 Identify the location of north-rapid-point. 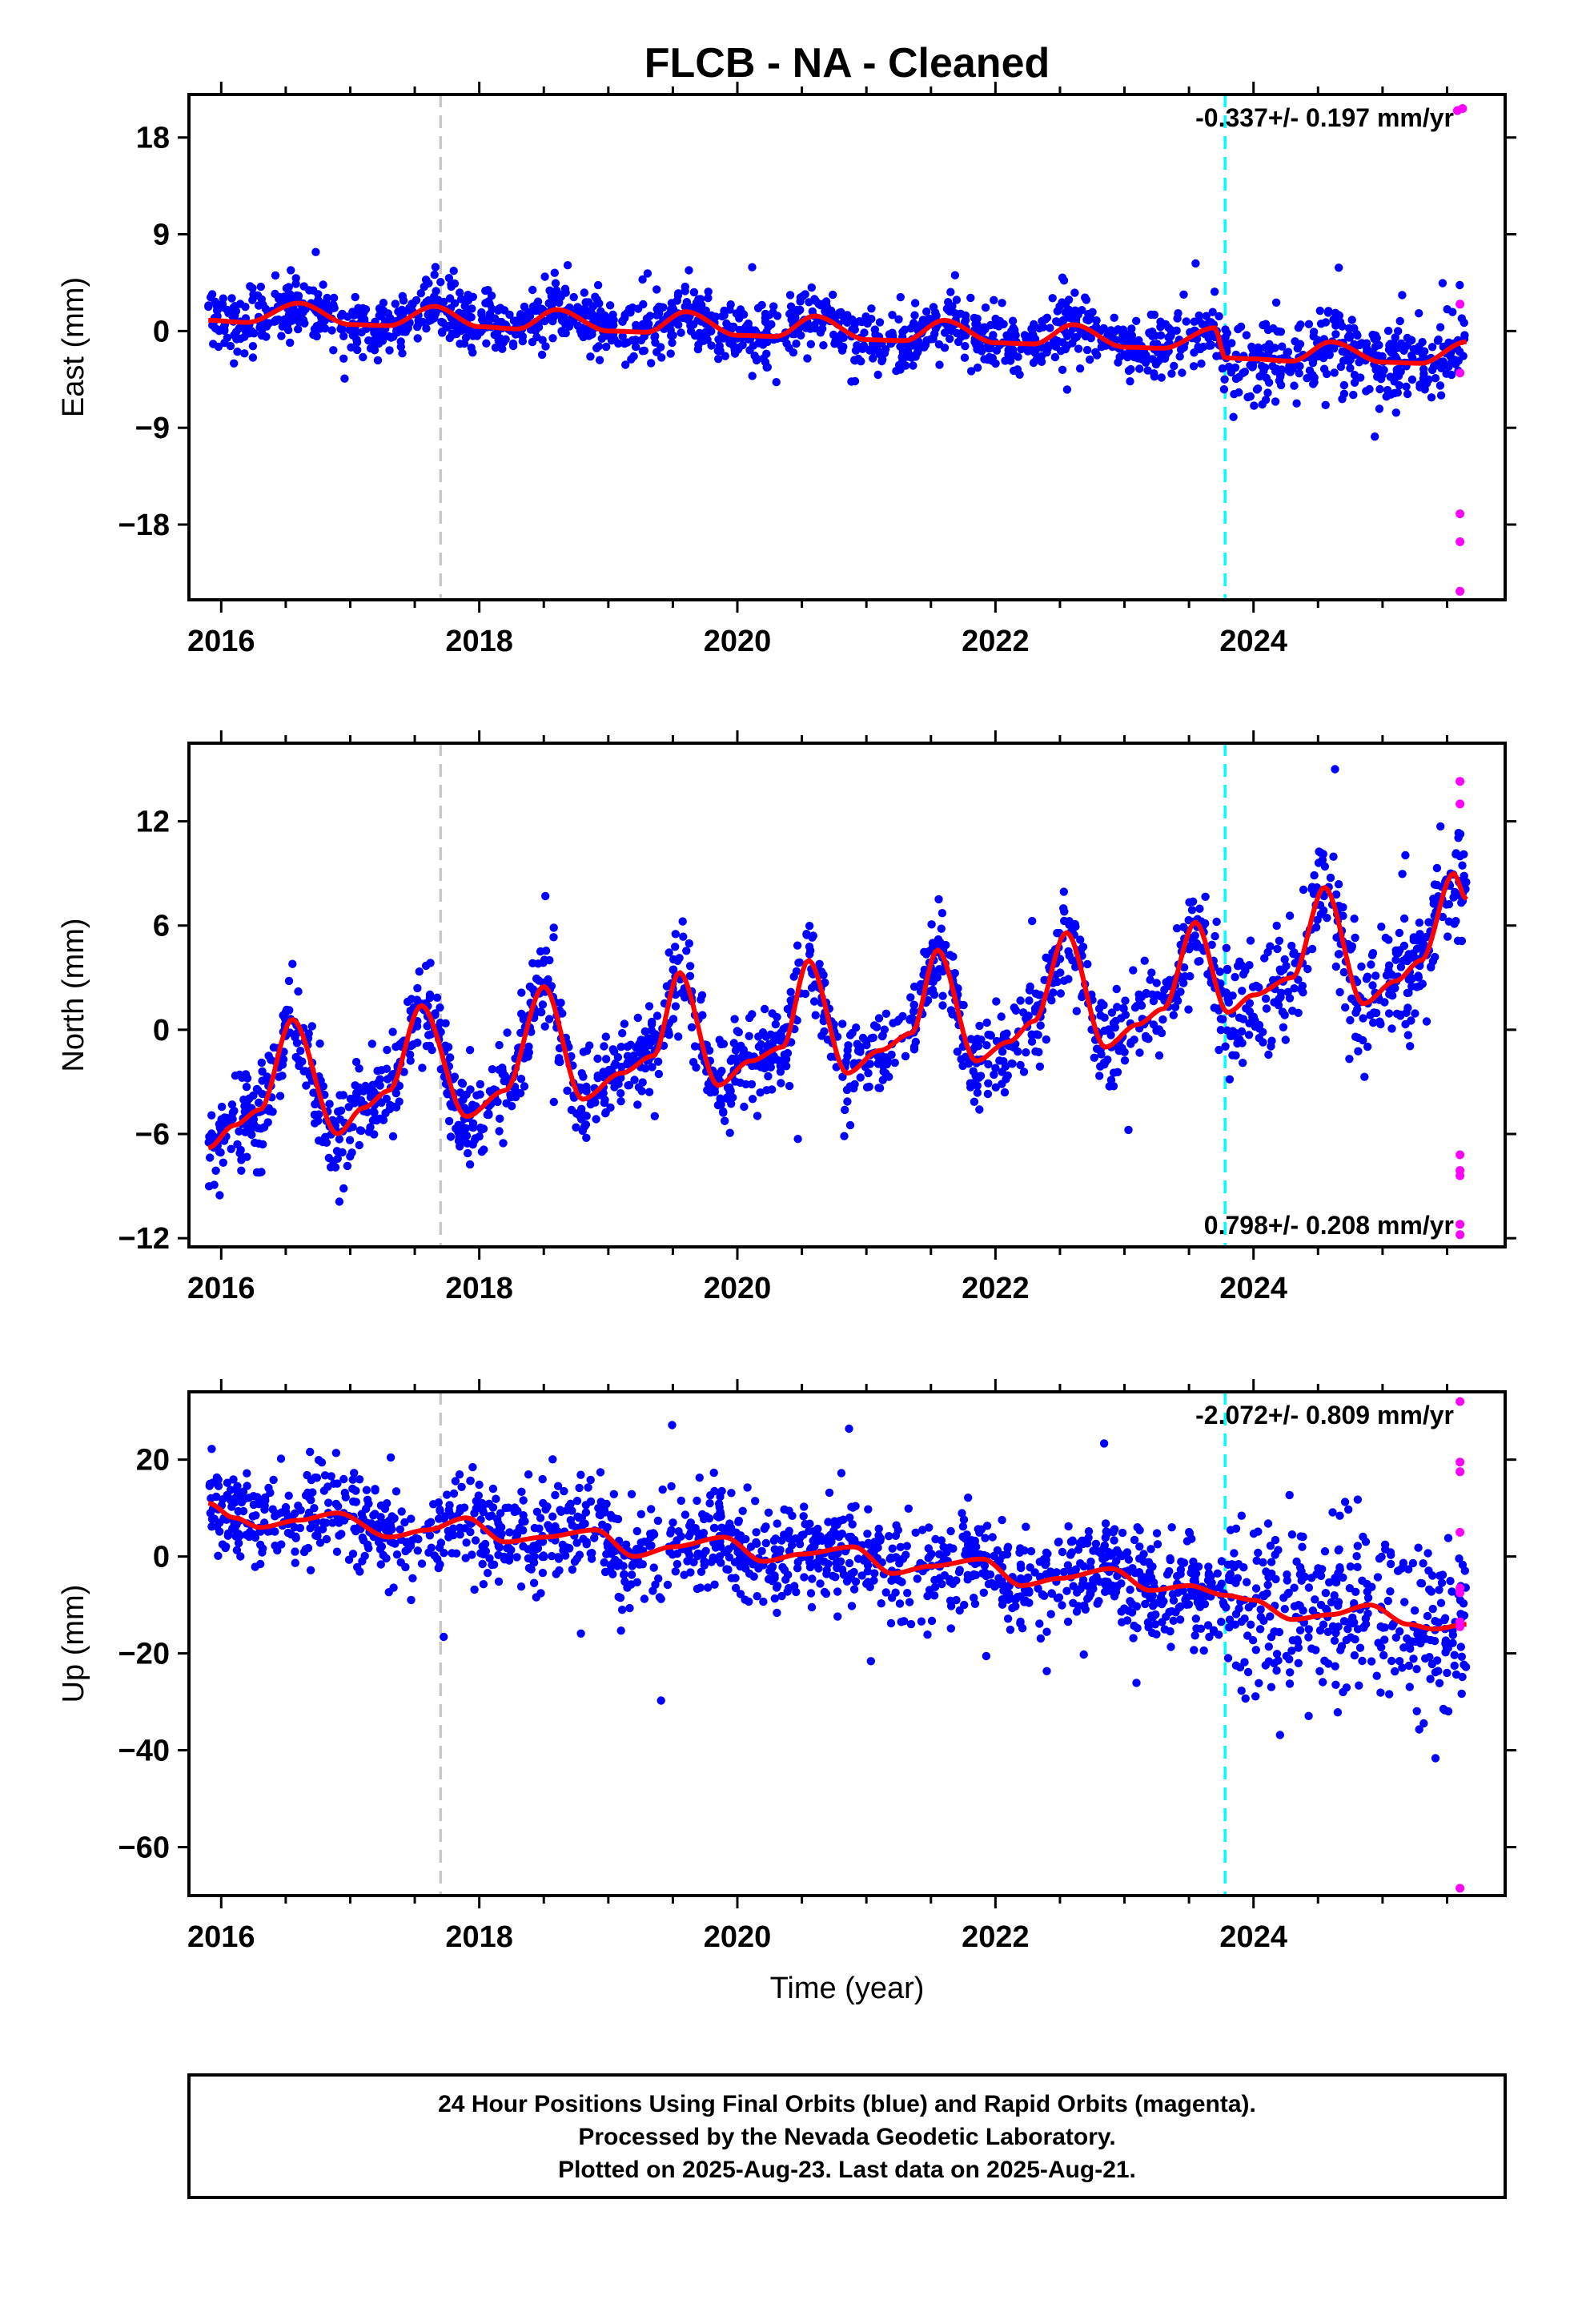
(1461, 1235).